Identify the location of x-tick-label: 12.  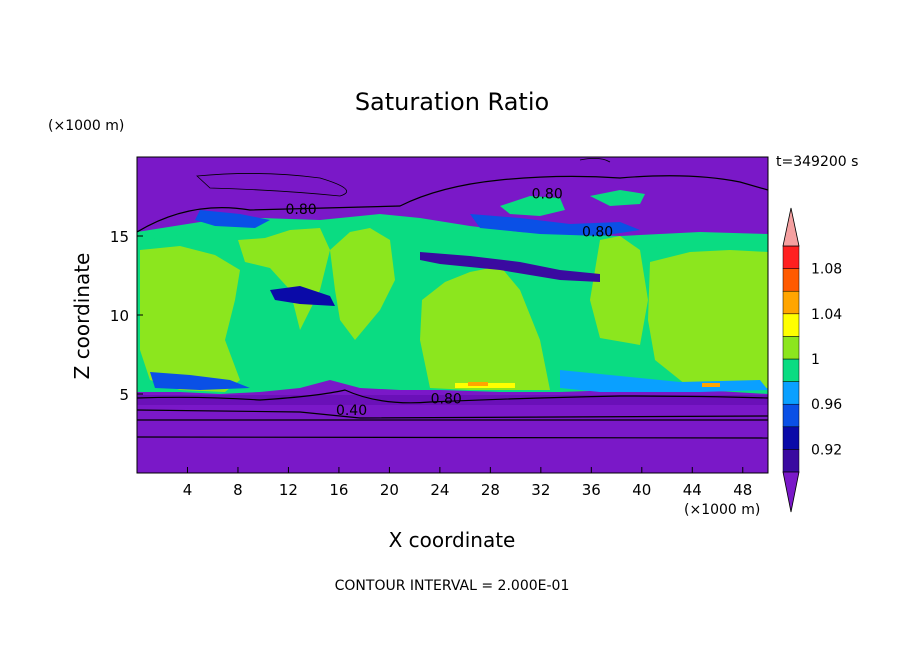
(288, 490).